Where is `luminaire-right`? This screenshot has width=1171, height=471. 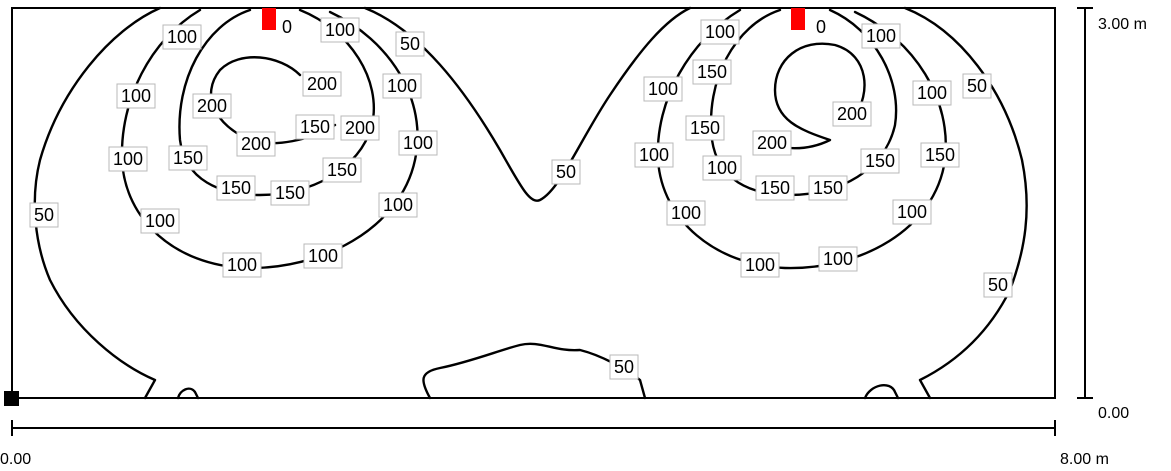
luminaire-right is located at coordinates (798, 19).